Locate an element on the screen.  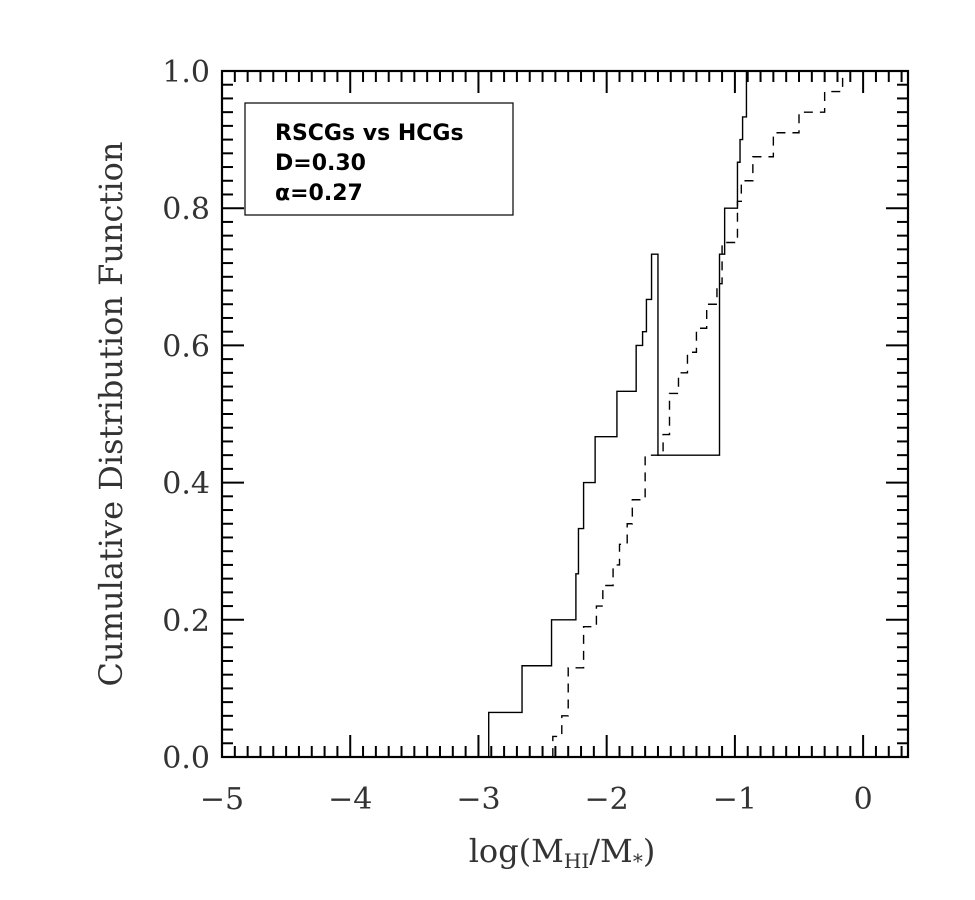
x-tick-label: −1 is located at coordinates (735, 799).